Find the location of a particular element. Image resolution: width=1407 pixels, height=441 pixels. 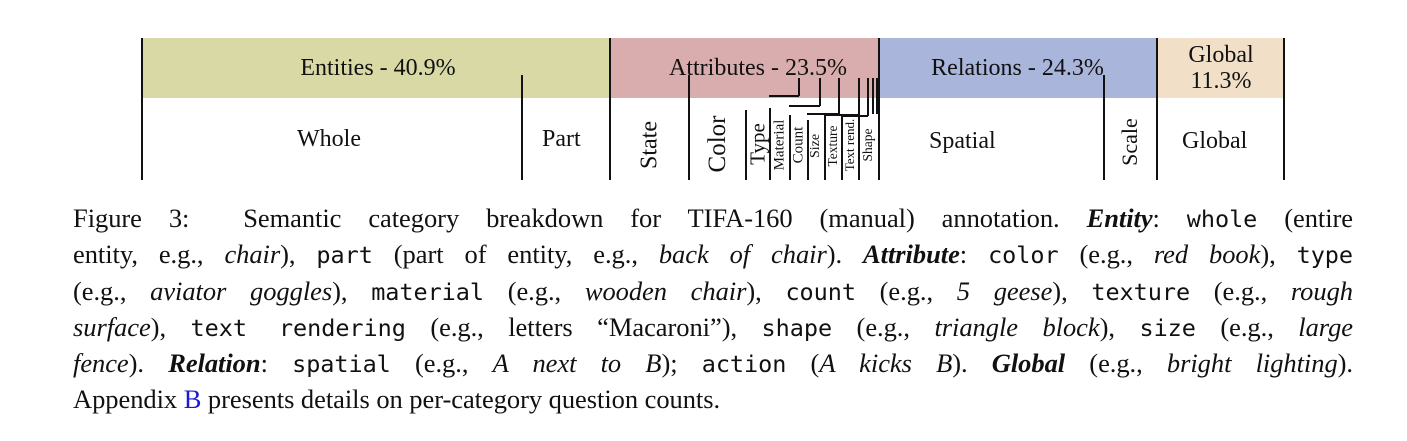

sub-count: Count is located at coordinates (798, 145).